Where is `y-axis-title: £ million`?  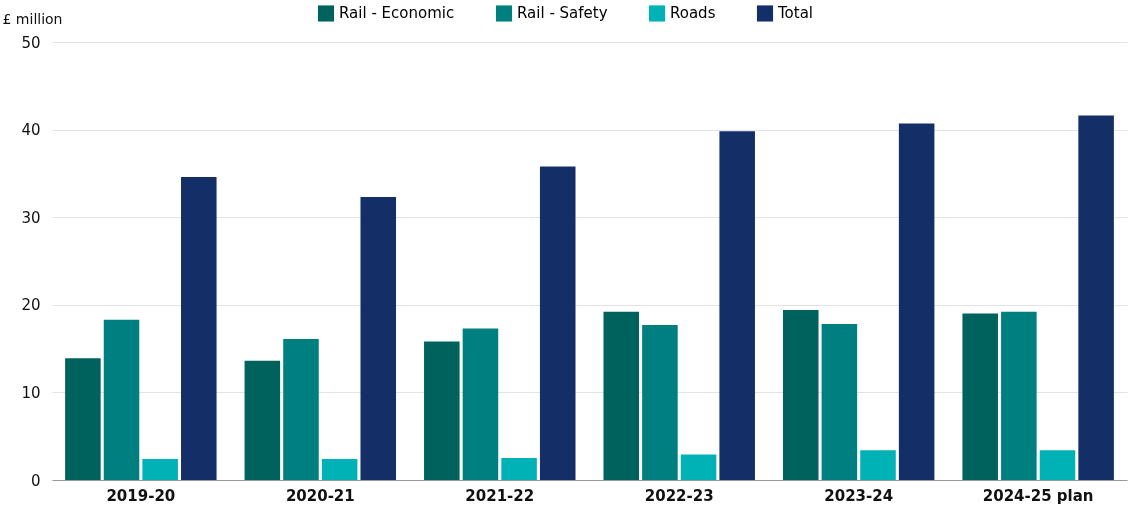 y-axis-title: £ million is located at coordinates (32, 18).